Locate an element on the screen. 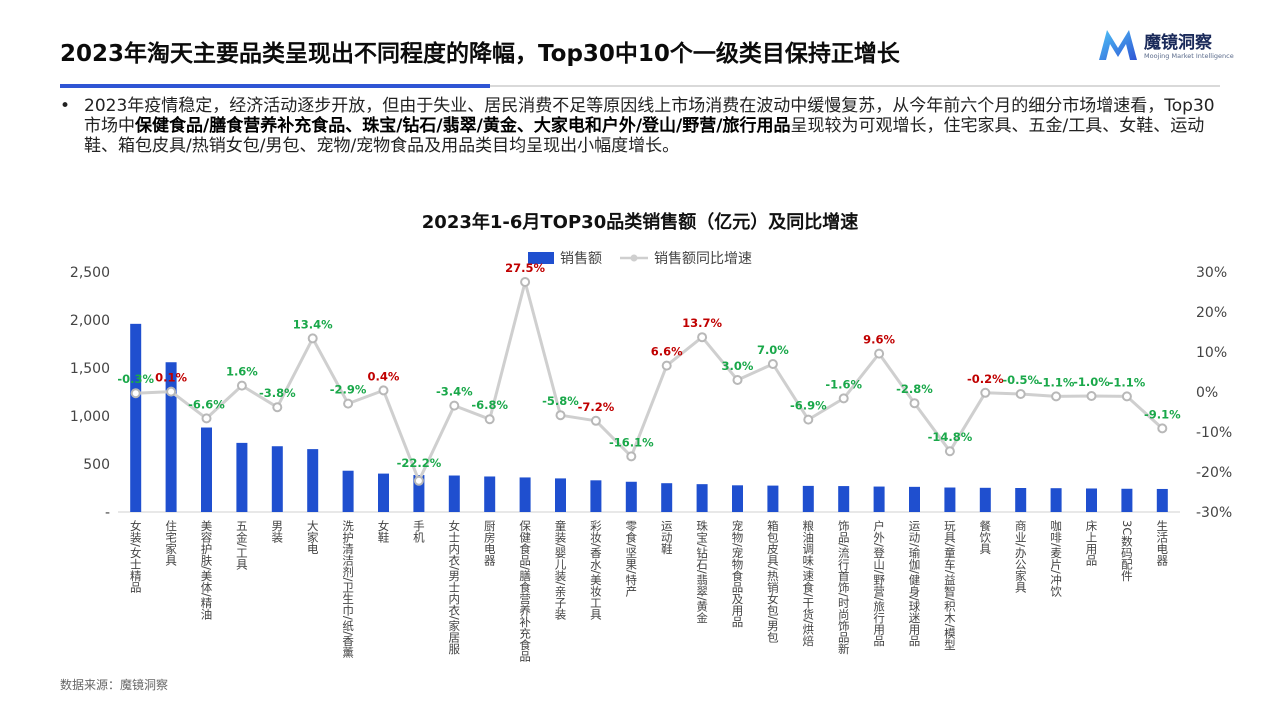 The image size is (1280, 720). y-right-tick-label: 10% is located at coordinates (1211, 353).